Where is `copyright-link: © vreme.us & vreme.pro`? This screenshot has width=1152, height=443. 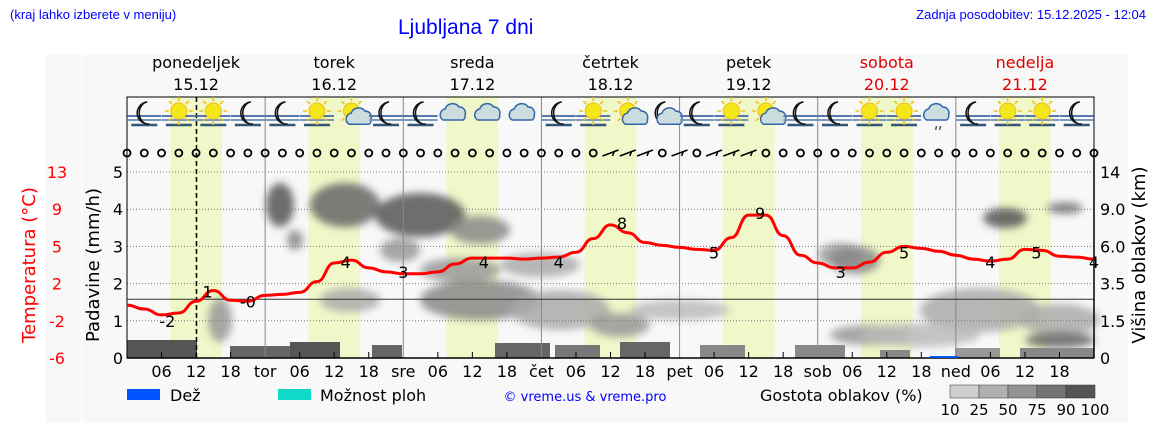
copyright-link: © vreme.us & vreme.pro is located at coordinates (585, 397).